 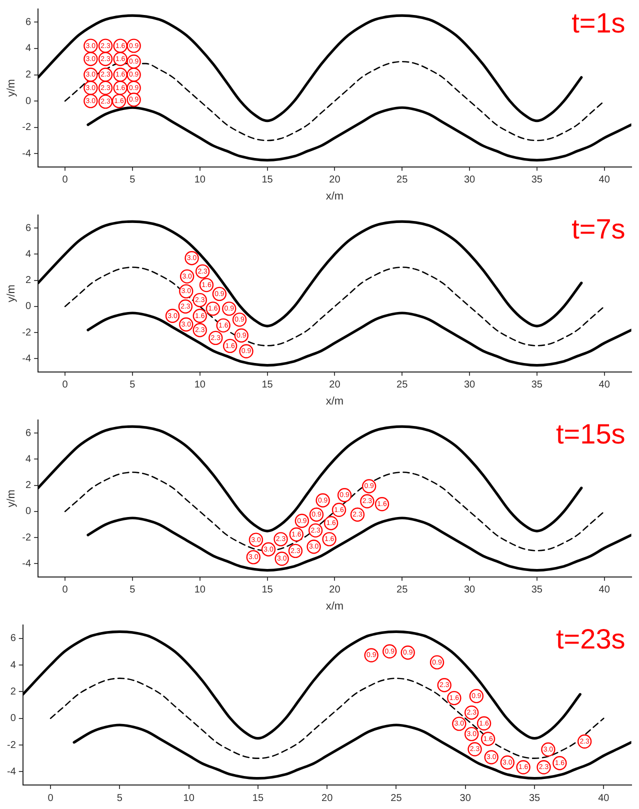 I want to click on chart-title: t=23s, so click(x=591, y=639).